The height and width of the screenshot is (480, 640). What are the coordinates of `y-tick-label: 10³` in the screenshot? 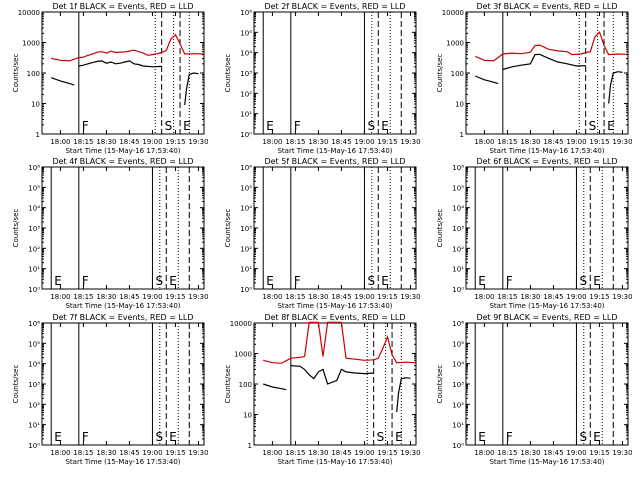 It's located at (458, 385).